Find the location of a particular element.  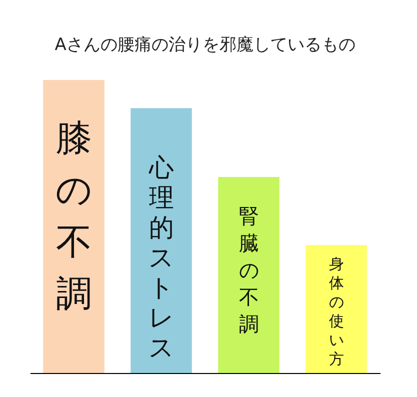

x-tick-label: 心理的ストレス is located at coordinates (161, 257).